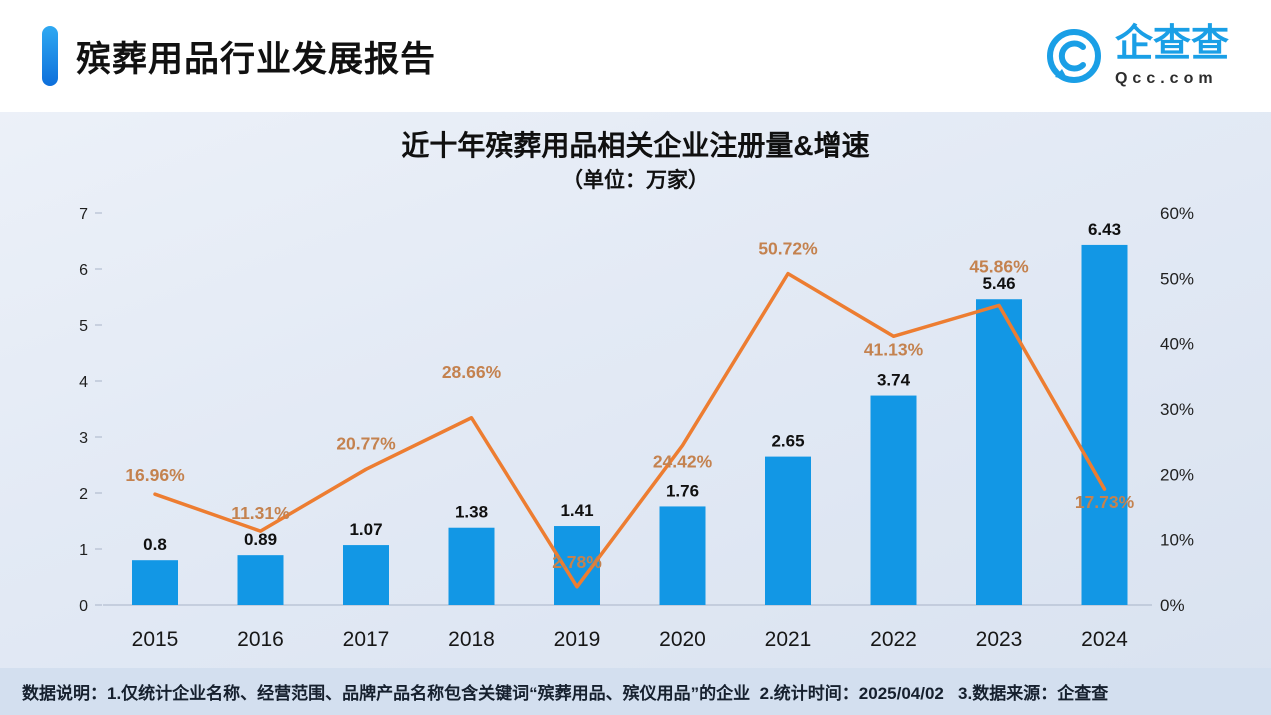 The image size is (1271, 715). Describe the element at coordinates (260, 513) in the screenshot. I see `growth-value-label: 11.31%` at that location.